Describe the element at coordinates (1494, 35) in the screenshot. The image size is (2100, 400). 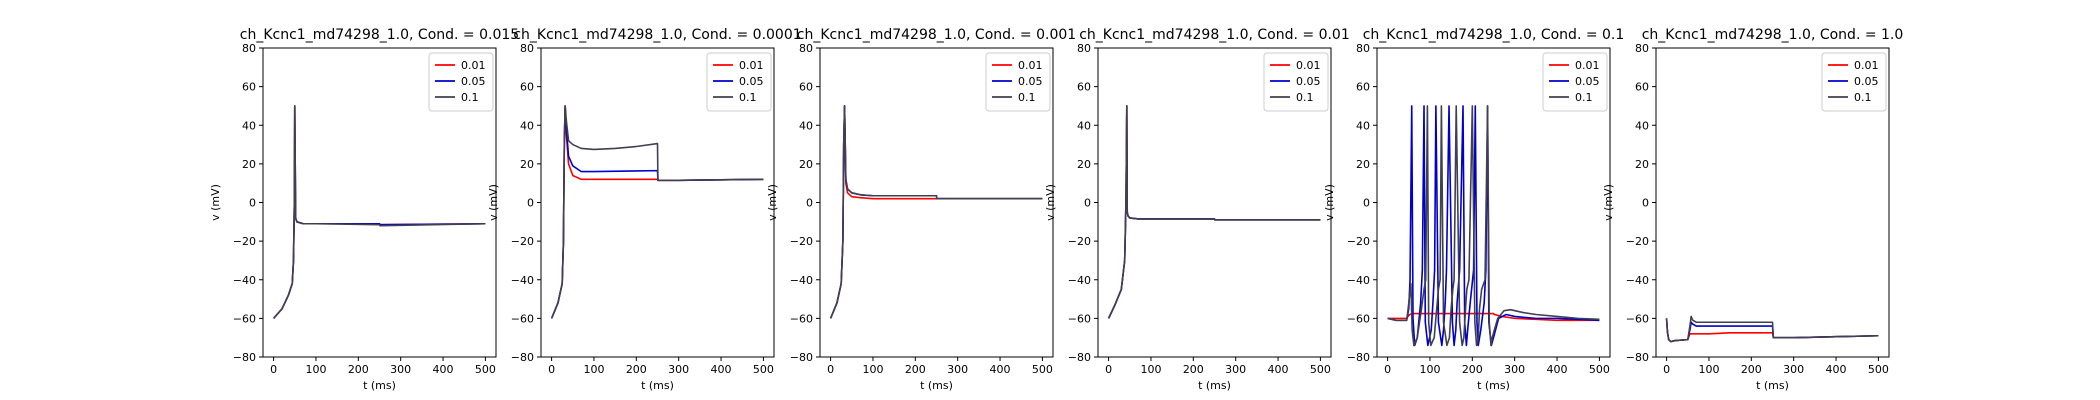
I see `panel-title: ch_Kcnc1_md74298_1.0, Cond. = 0.1` at that location.